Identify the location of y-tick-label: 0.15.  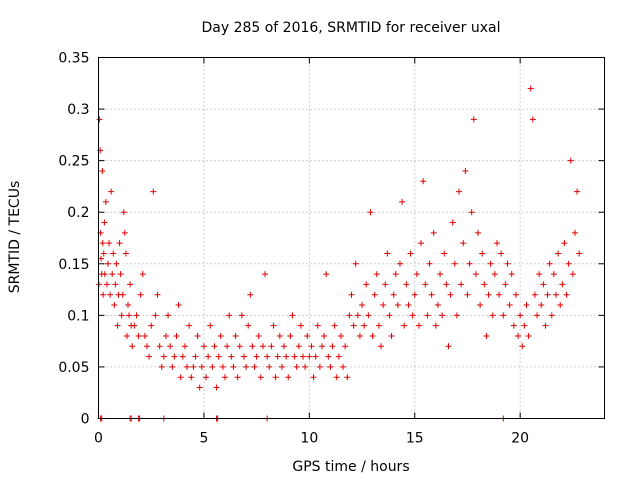
(73, 265).